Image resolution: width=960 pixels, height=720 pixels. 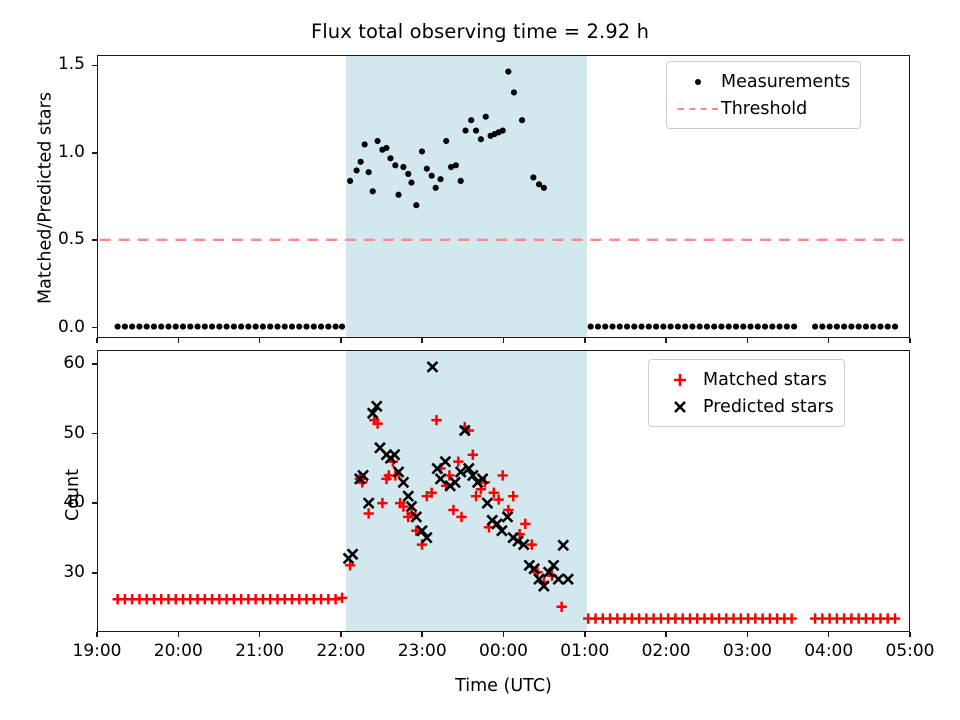 What do you see at coordinates (74, 432) in the screenshot?
I see `bottom-y-tick-label: 50` at bounding box center [74, 432].